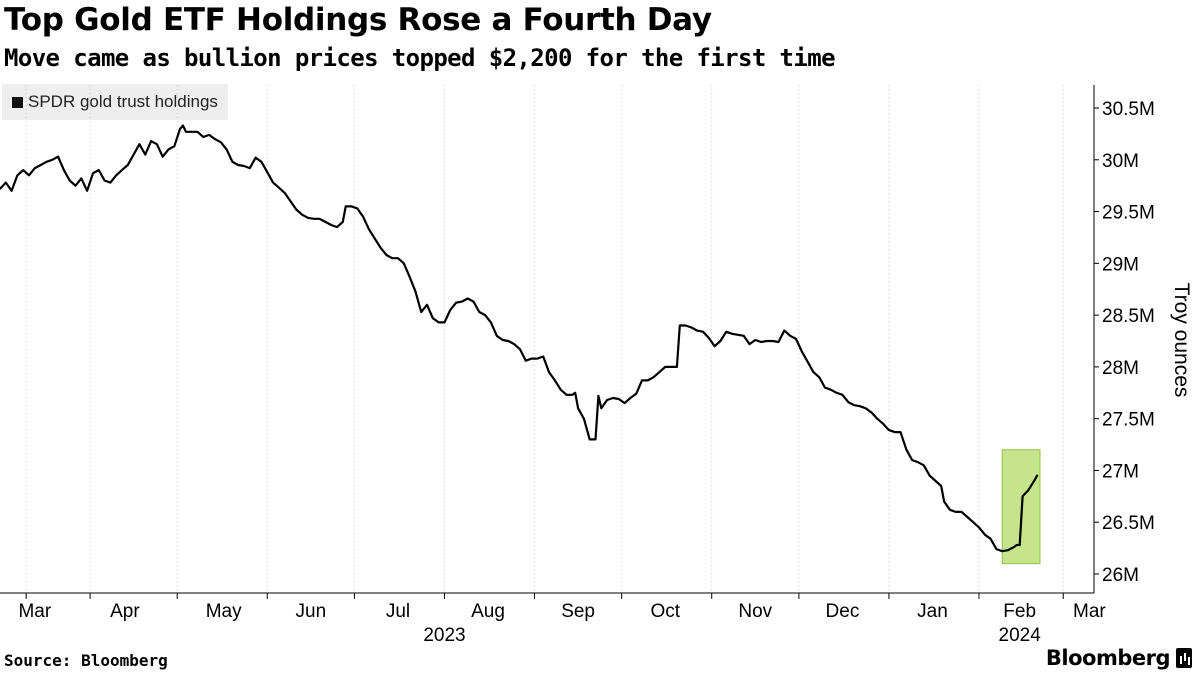 The image size is (1200, 675). I want to click on y-tick-label-29.5M: 29.5M, so click(1128, 213).